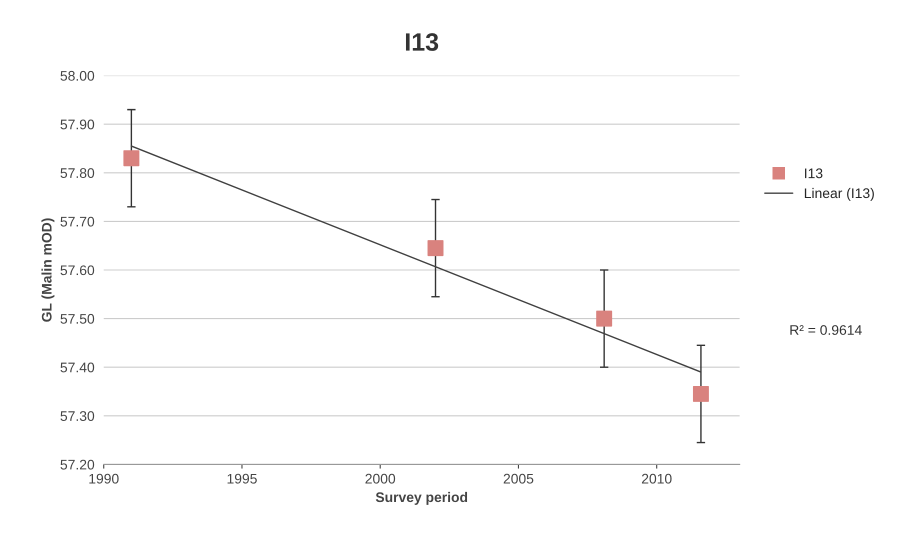  I want to click on x-tick-label: 1990, so click(104, 479).